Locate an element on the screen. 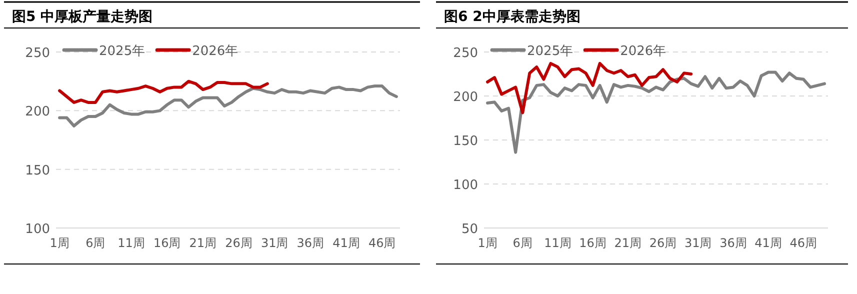  chart-title: 图6 2中厚表需走势图 is located at coordinates (512, 17).